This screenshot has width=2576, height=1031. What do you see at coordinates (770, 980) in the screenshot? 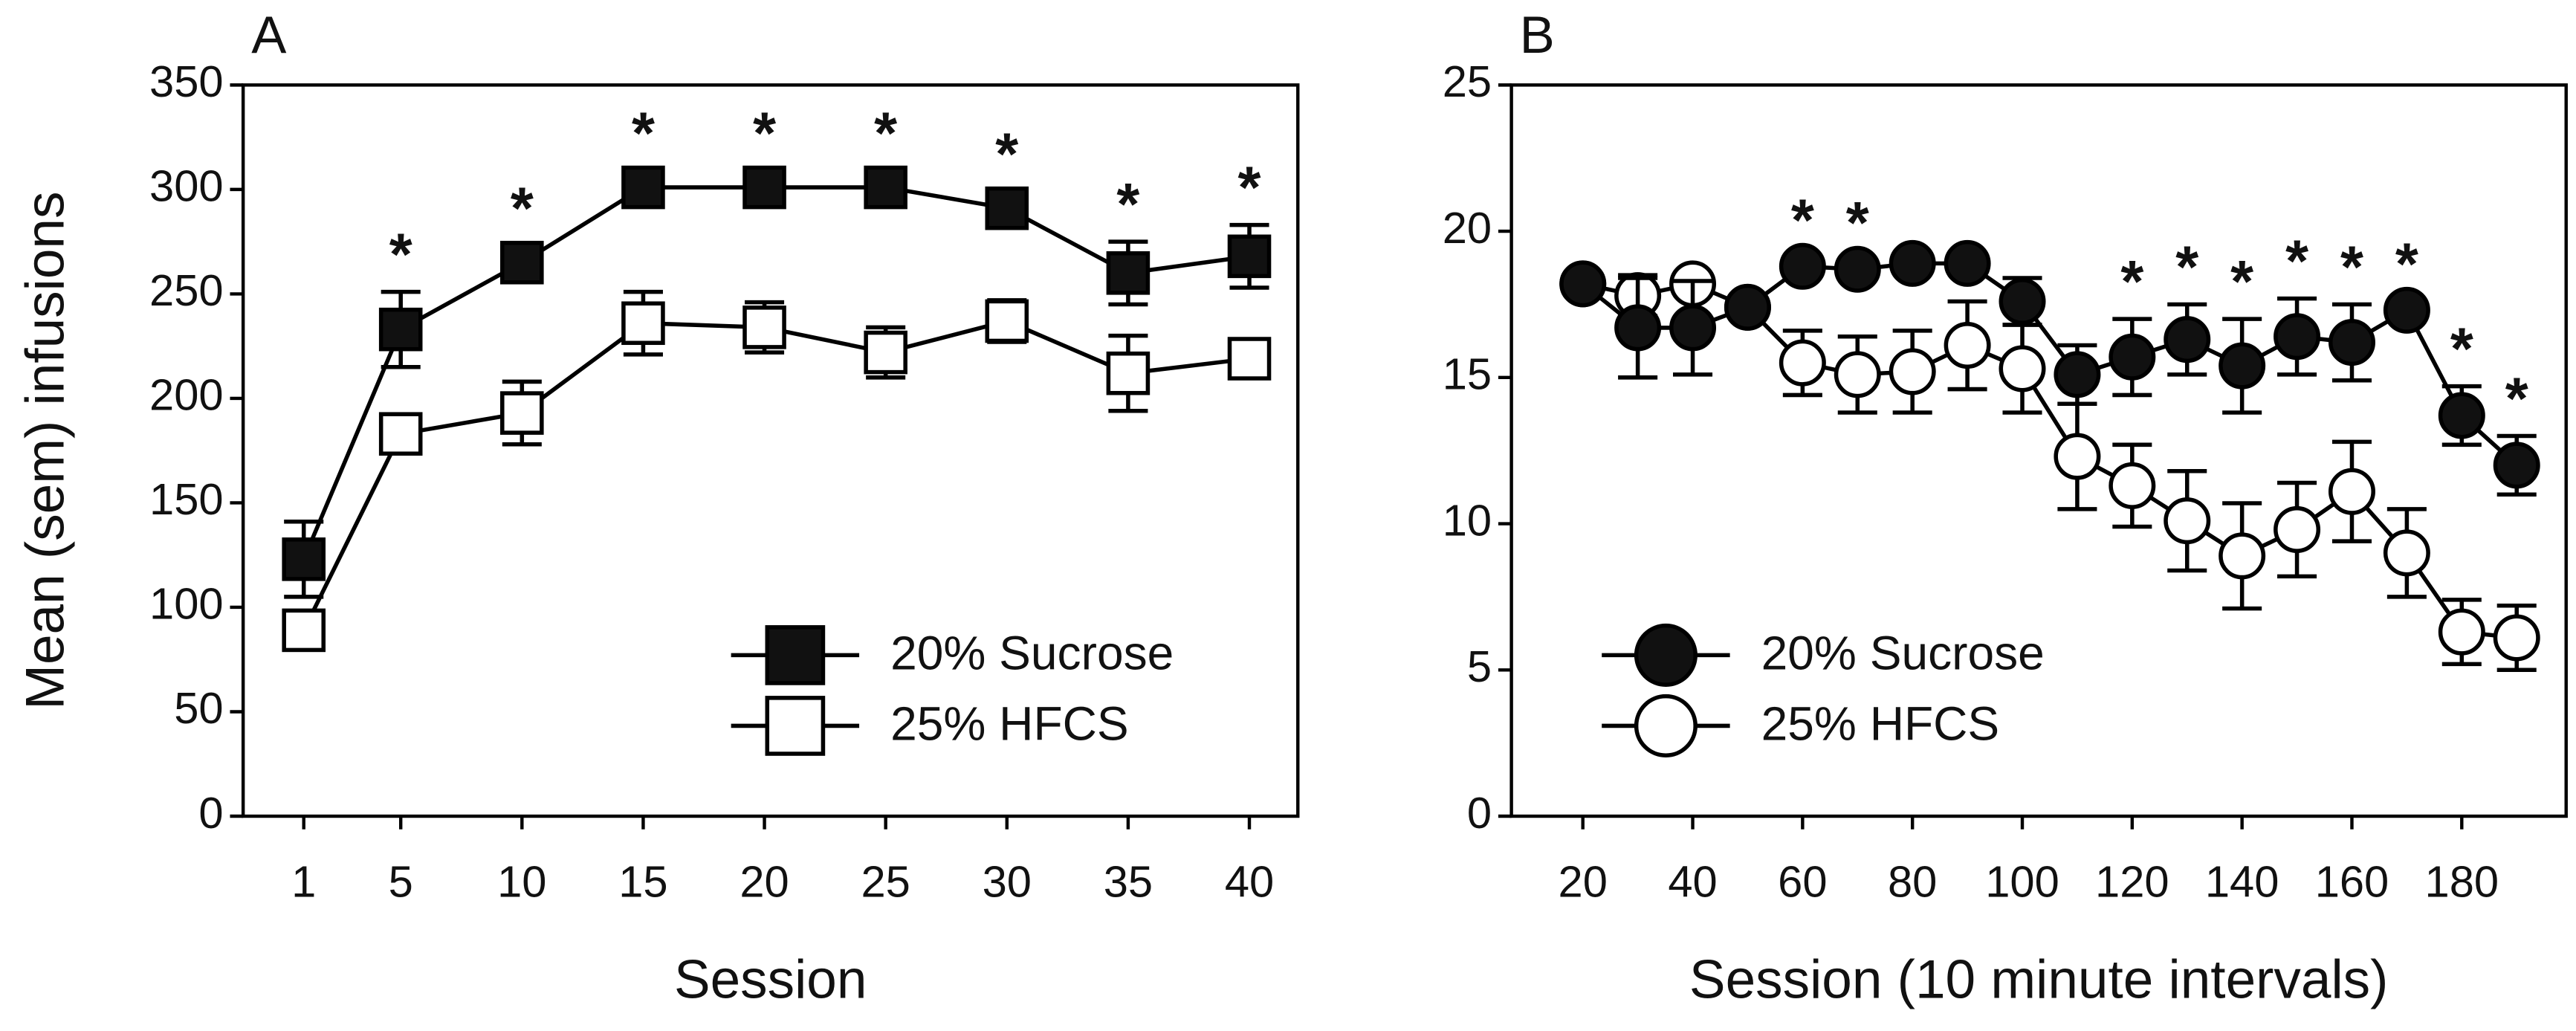
I see `x-axis-label: Session` at bounding box center [770, 980].